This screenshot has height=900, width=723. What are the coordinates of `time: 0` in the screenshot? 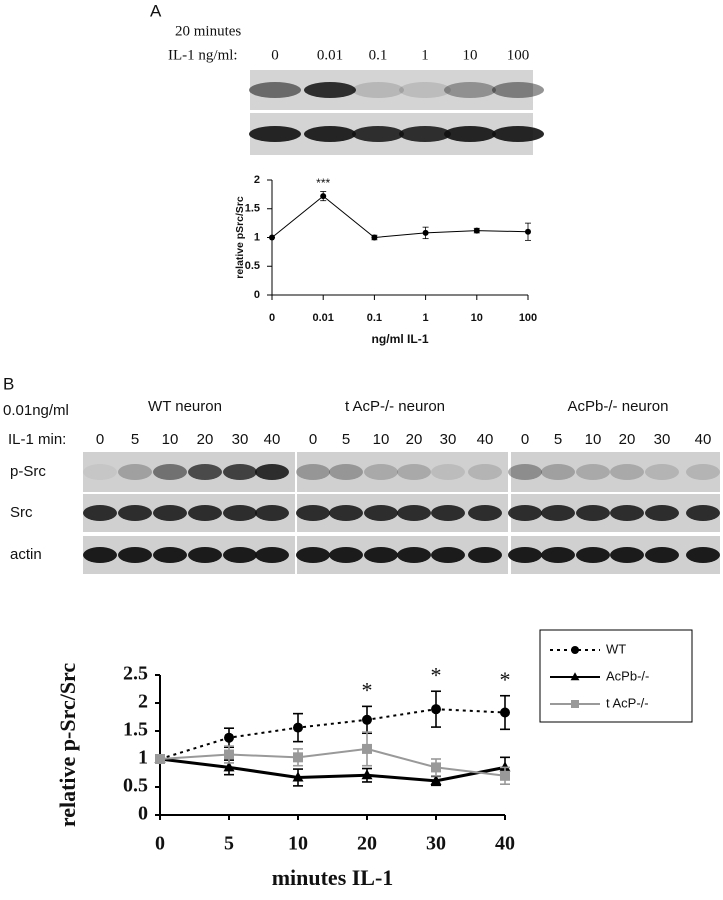 It's located at (525, 439).